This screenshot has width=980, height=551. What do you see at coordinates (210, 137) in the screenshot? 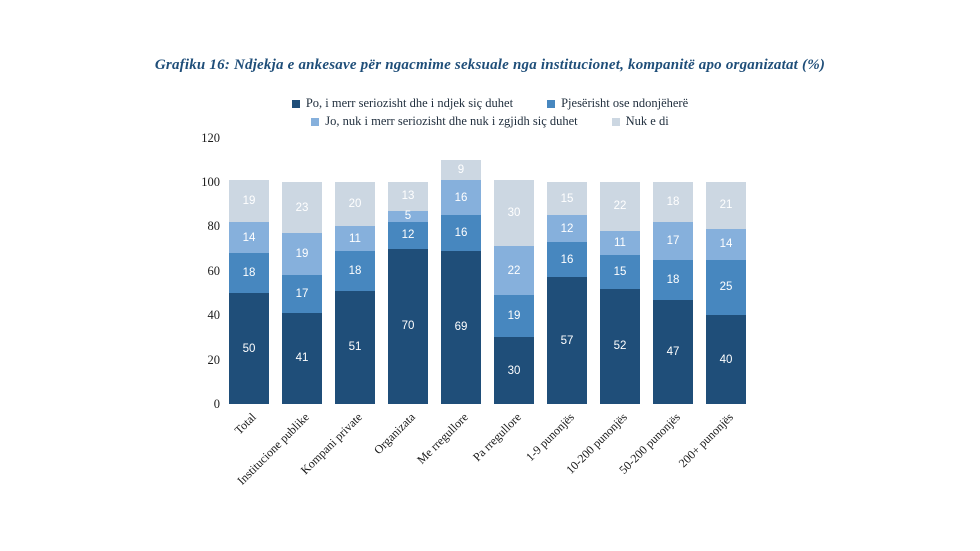
I see `y-tick-label: 120` at bounding box center [210, 137].